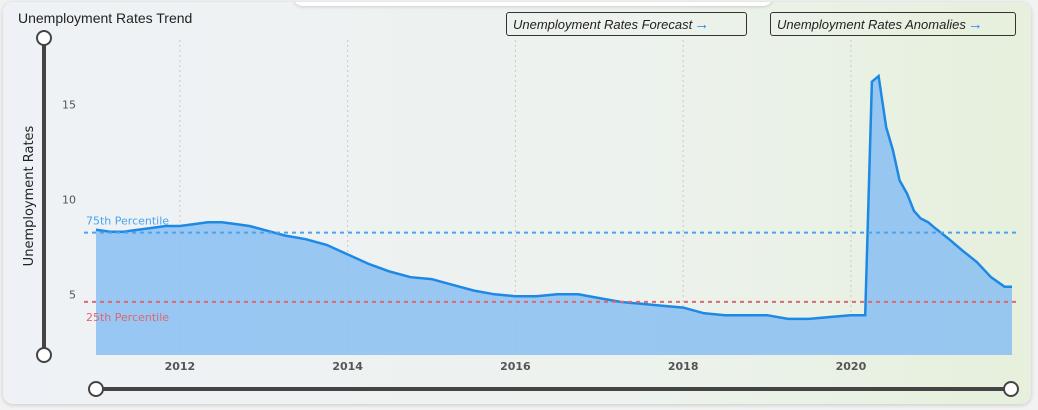 The image size is (1038, 410). I want to click on y-tick-label: 5, so click(72, 294).